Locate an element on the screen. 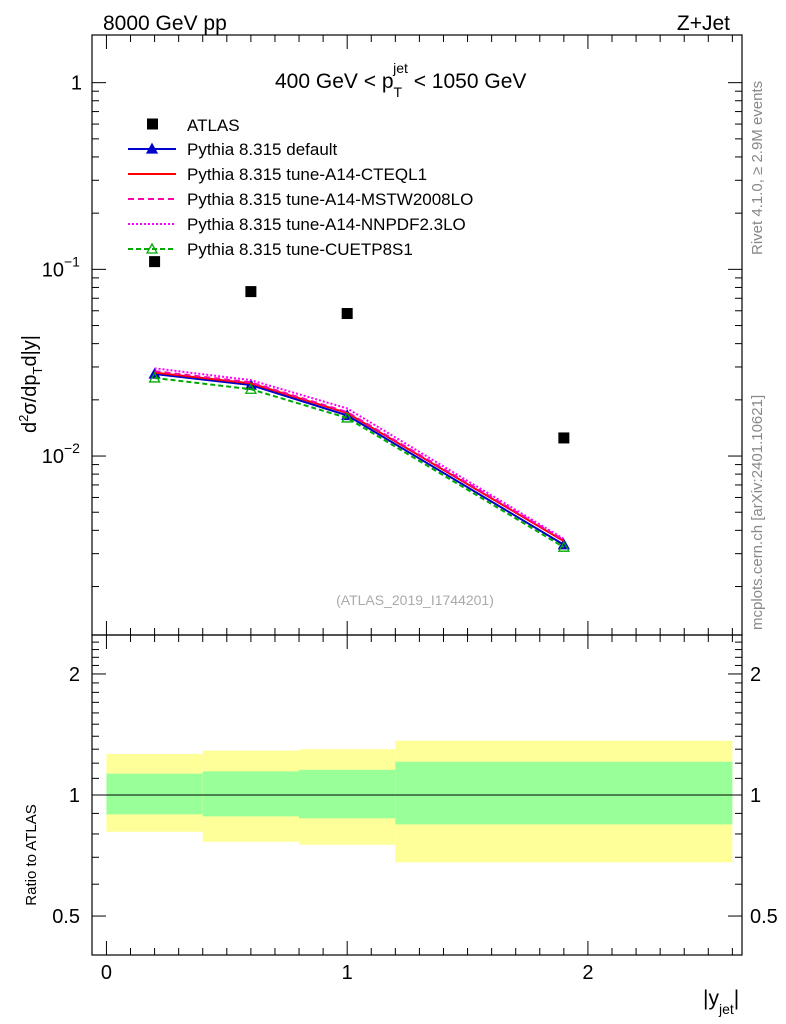 This screenshot has height=1024, width=786. svg-text: d2σ/dpTd|y| is located at coordinates (30, 384).